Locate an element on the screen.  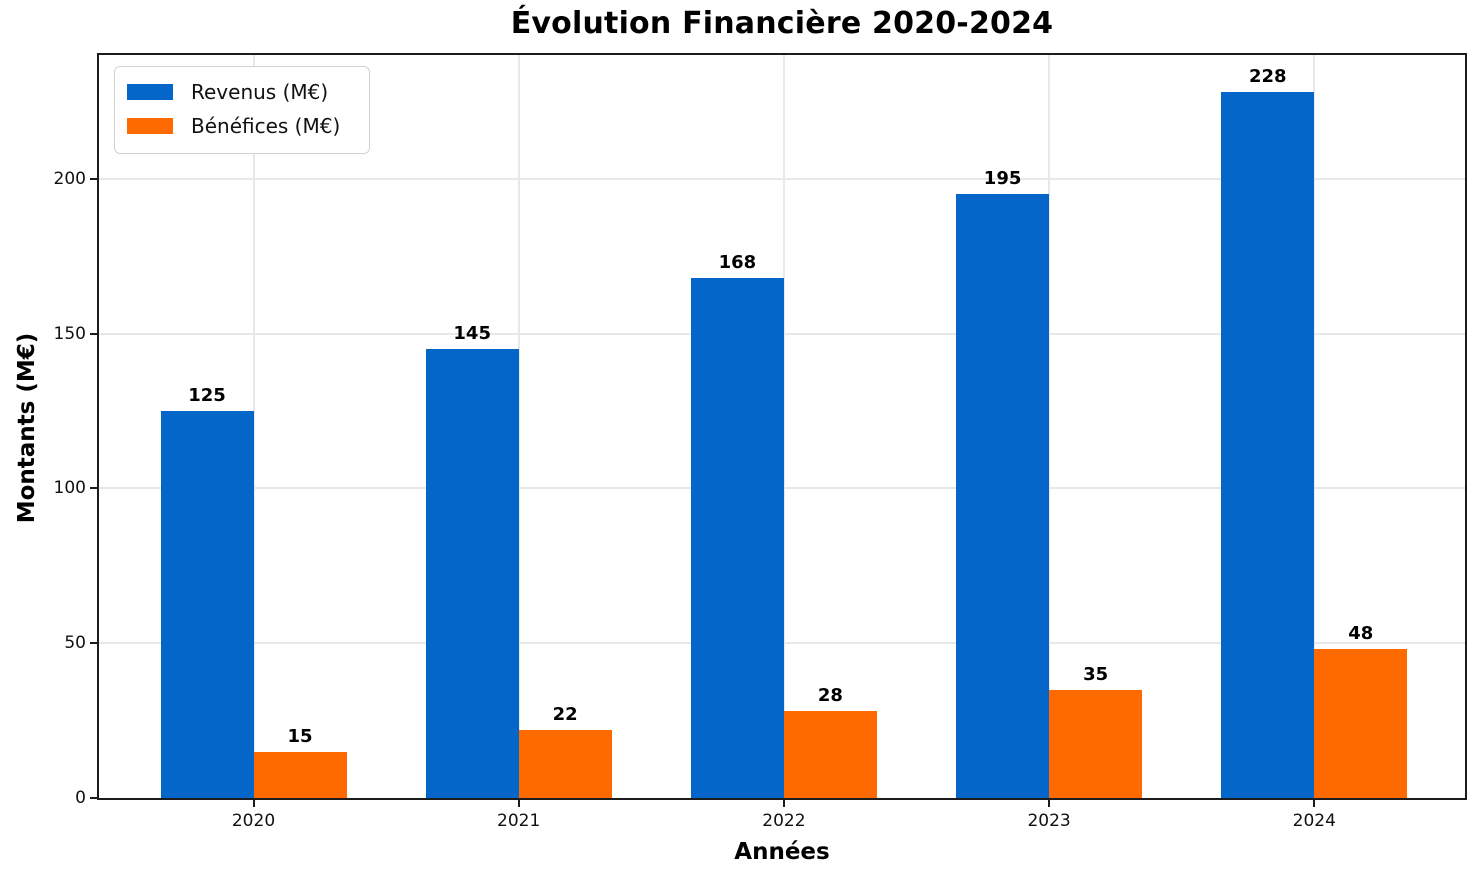
legend-item-benefices: Bénéfices (M€) is located at coordinates (242, 126).